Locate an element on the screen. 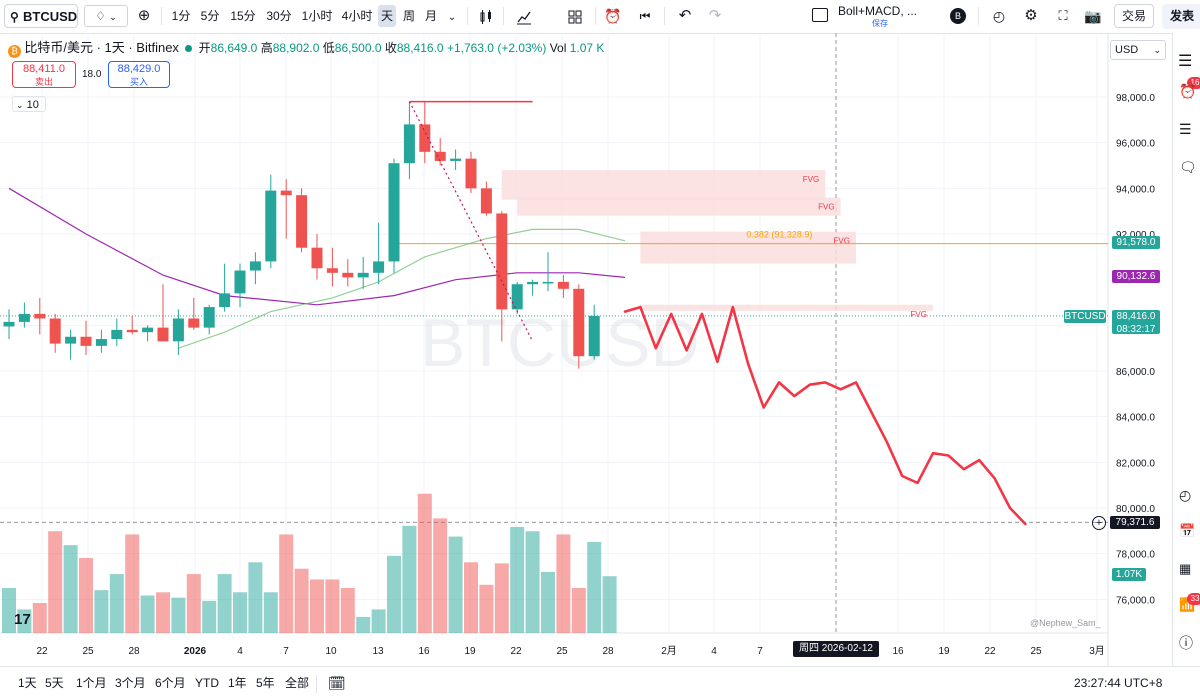  interval-4h: 4小时 is located at coordinates (357, 16).